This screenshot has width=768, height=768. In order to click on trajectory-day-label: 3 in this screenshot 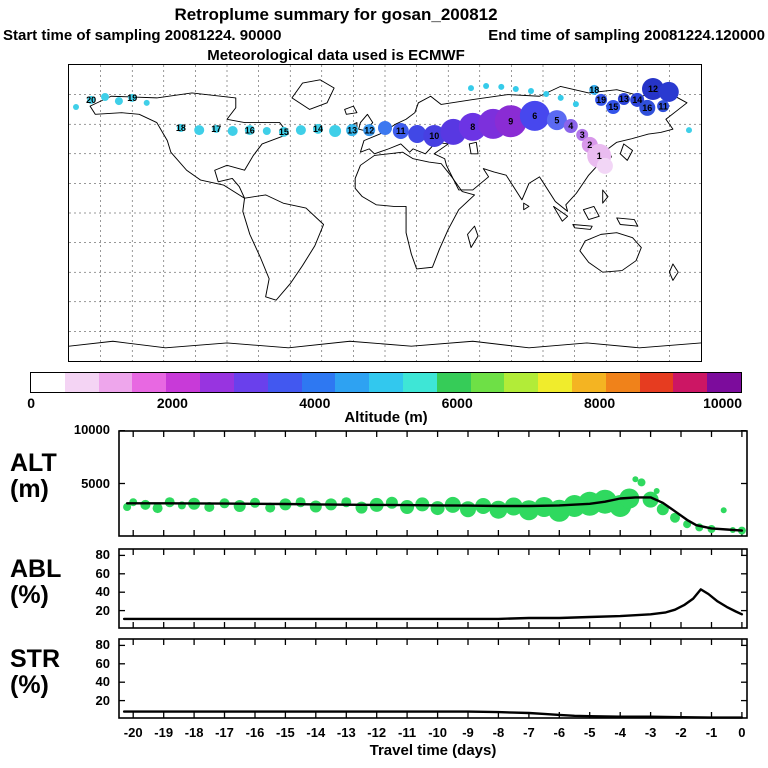, I will do `click(582, 135)`.